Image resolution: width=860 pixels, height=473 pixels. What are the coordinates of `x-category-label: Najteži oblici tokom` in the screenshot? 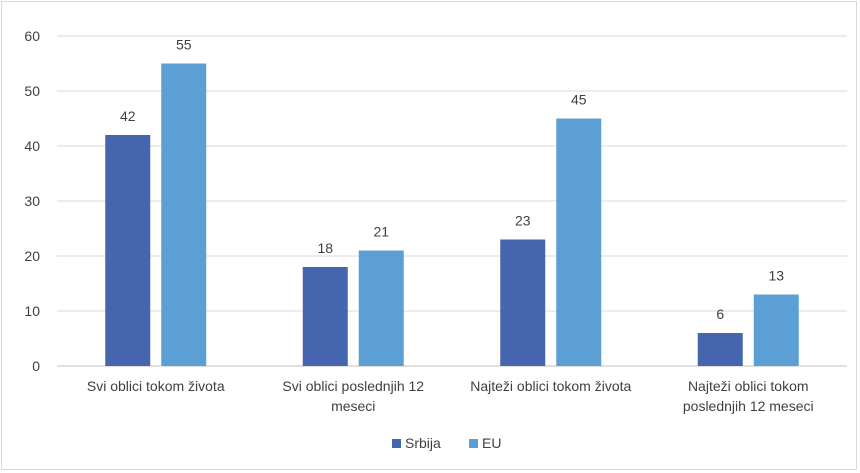 It's located at (748, 386).